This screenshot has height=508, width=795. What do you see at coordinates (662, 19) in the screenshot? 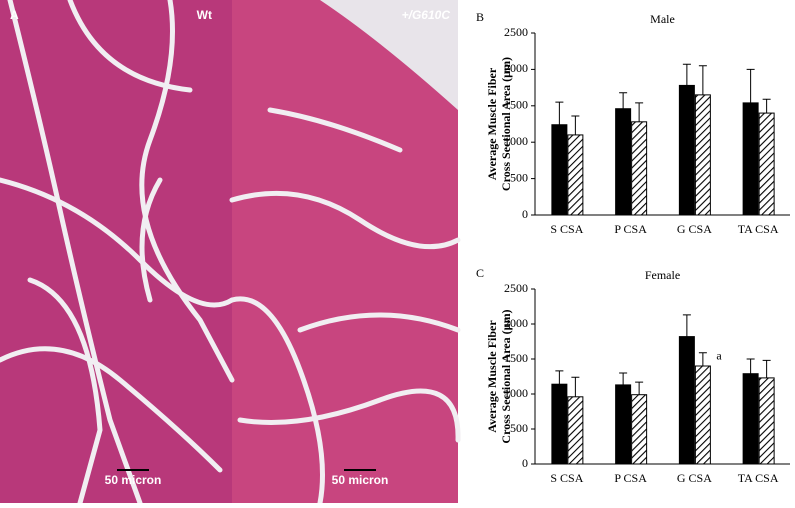
I see `chart-title: Male` at bounding box center [662, 19].